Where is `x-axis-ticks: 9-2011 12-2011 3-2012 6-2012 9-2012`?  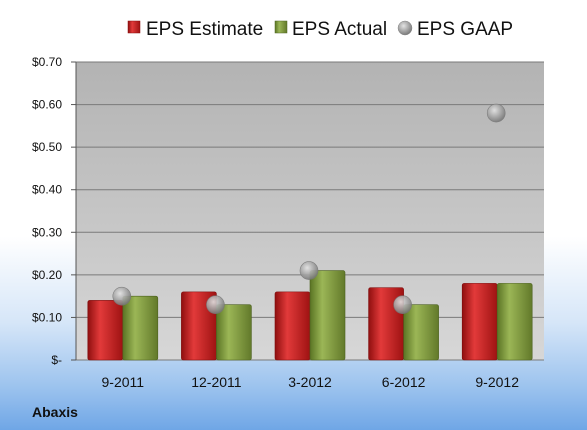 x-axis-ticks: 9-2011 12-2011 3-2012 6-2012 9-2012 is located at coordinates (311, 382).